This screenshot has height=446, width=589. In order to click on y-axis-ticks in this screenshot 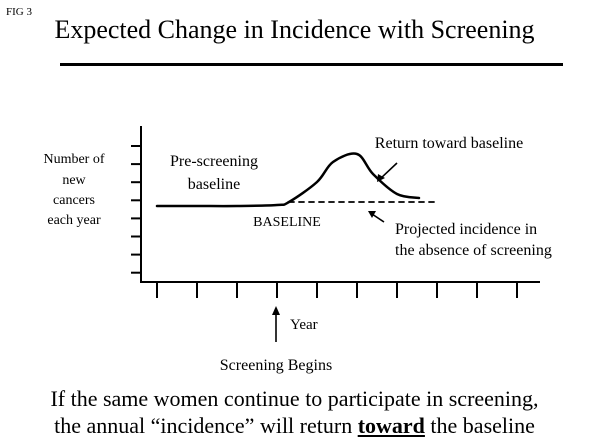, I will do `click(136, 209)`.